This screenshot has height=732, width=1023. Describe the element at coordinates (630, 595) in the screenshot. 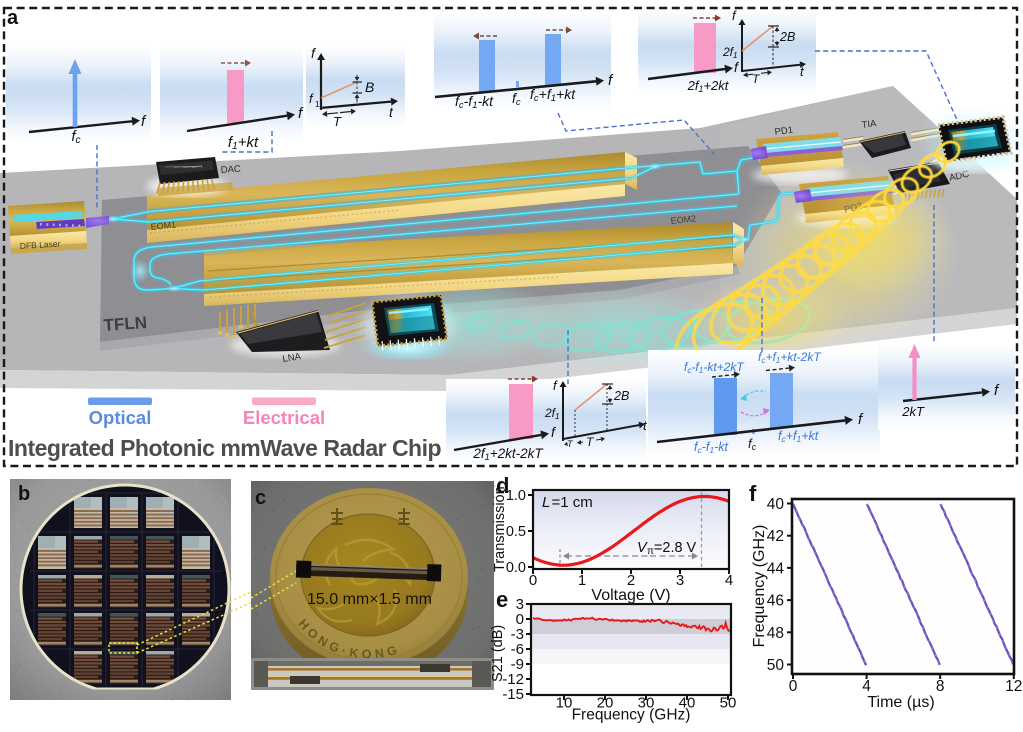

I see `svg-text: Voltage (V)` at that location.